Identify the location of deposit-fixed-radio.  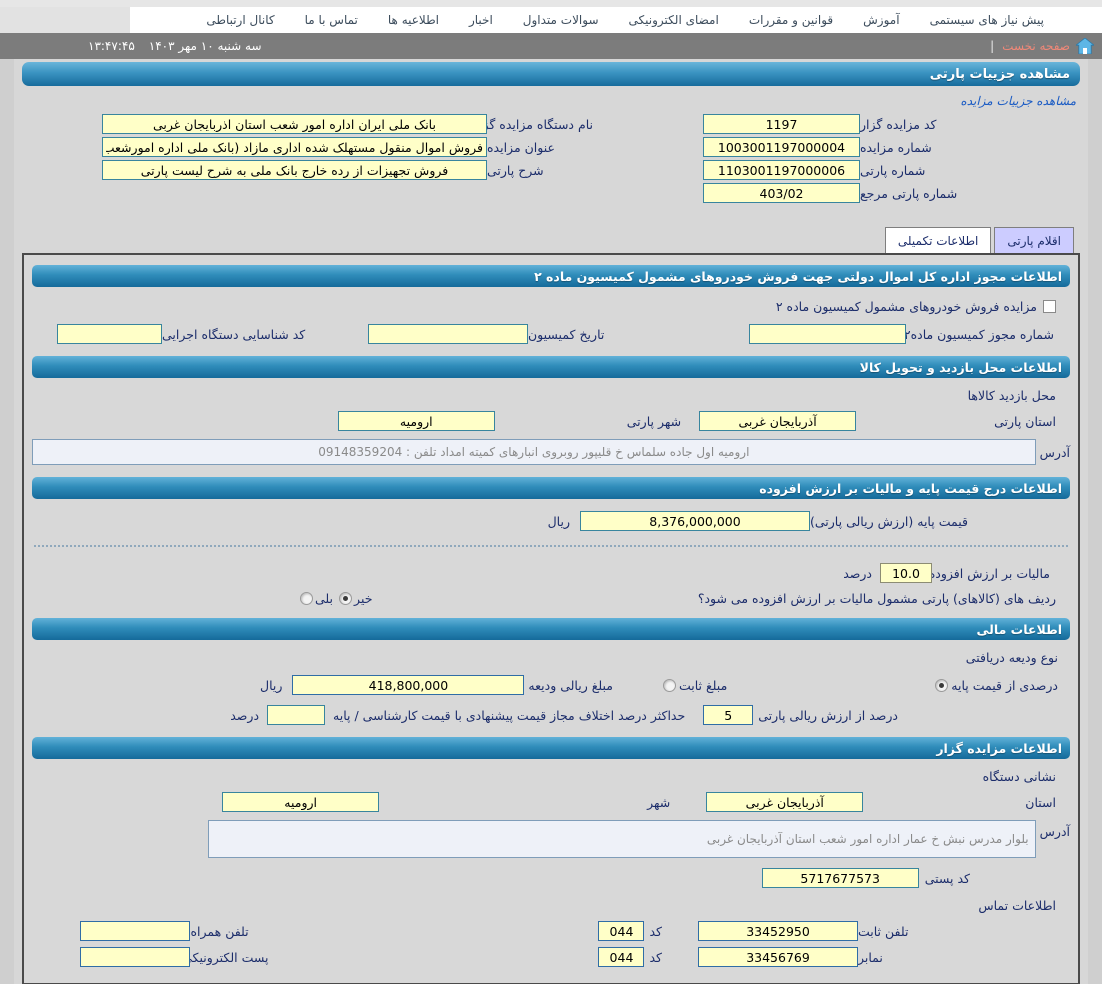
(669, 685).